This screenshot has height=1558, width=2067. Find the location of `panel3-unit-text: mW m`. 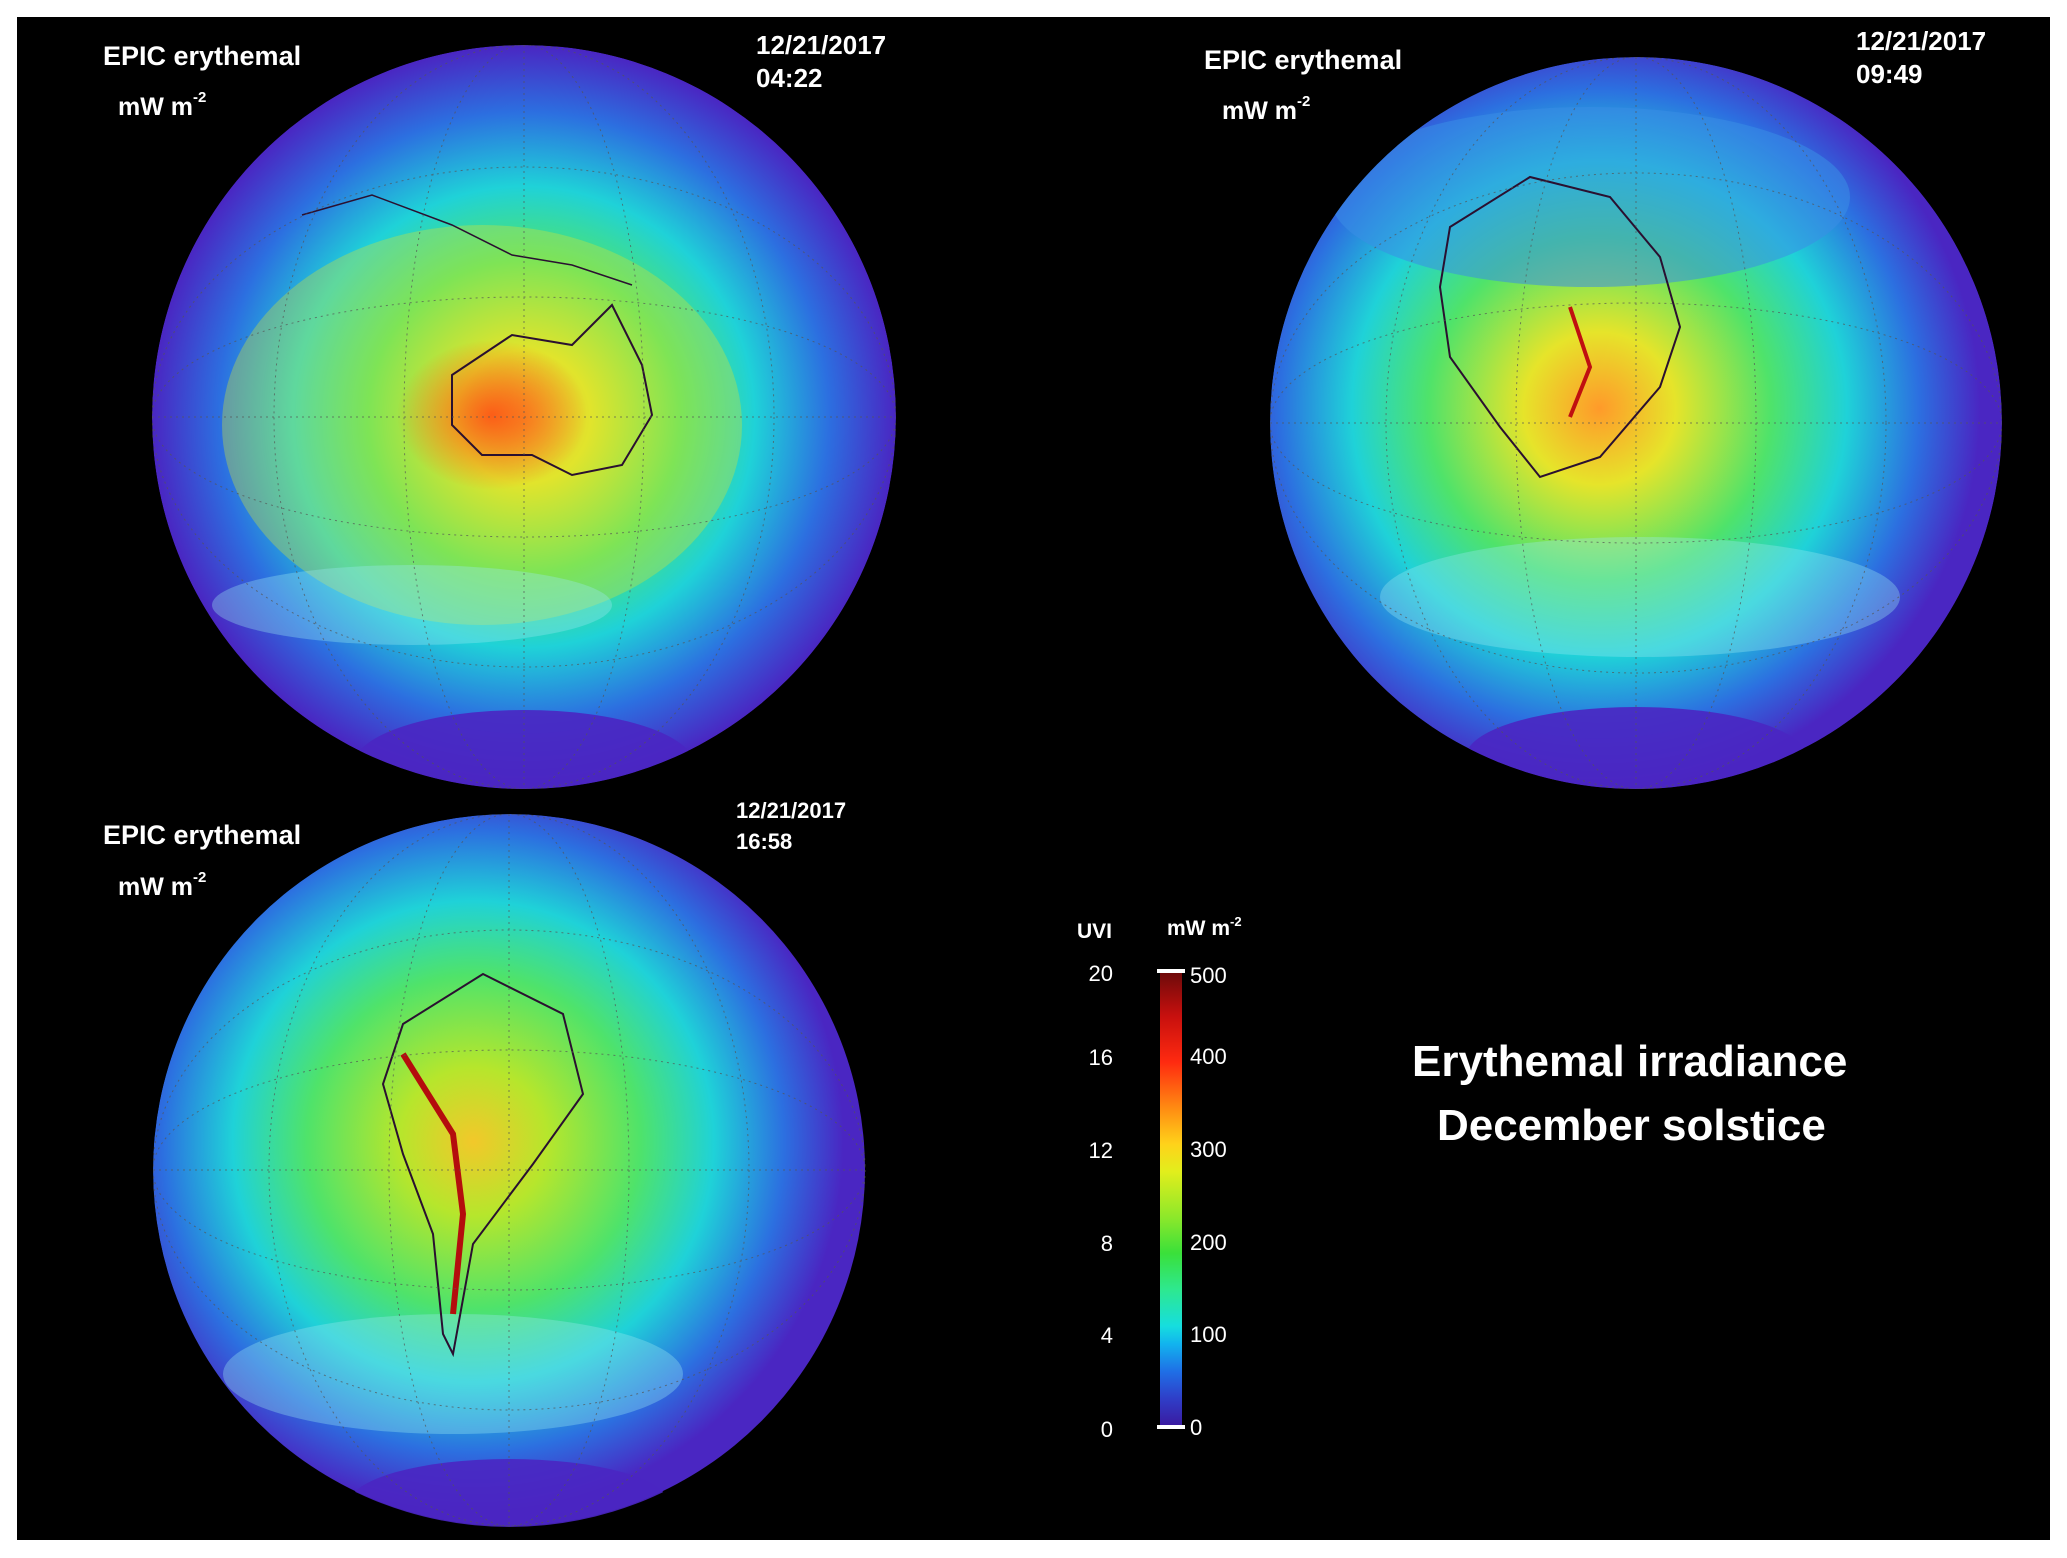

panel3-unit-text: mW m is located at coordinates (155, 887).